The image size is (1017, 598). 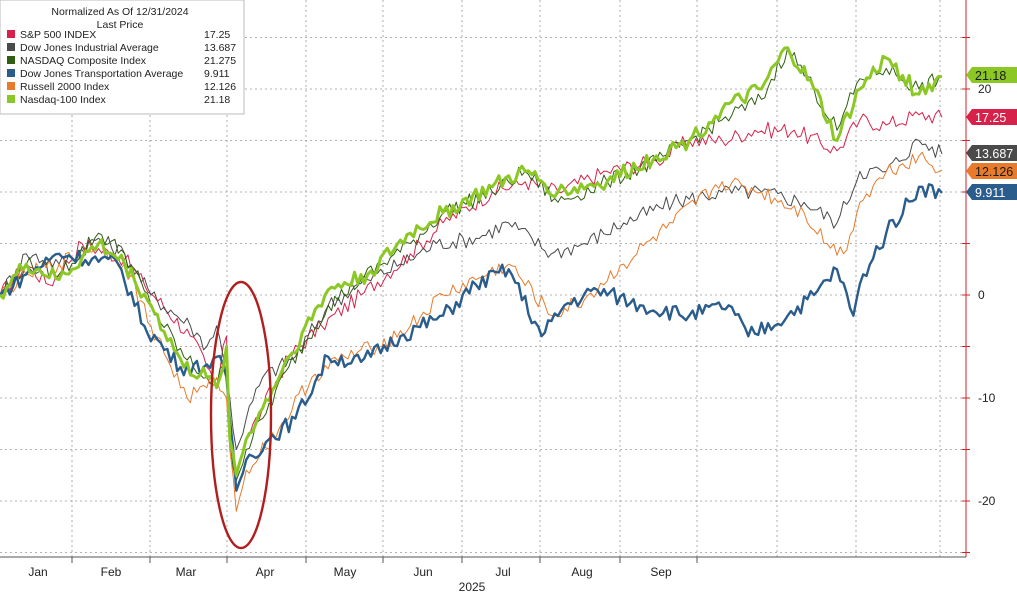 What do you see at coordinates (502, 572) in the screenshot?
I see `x-tick-label: Jul` at bounding box center [502, 572].